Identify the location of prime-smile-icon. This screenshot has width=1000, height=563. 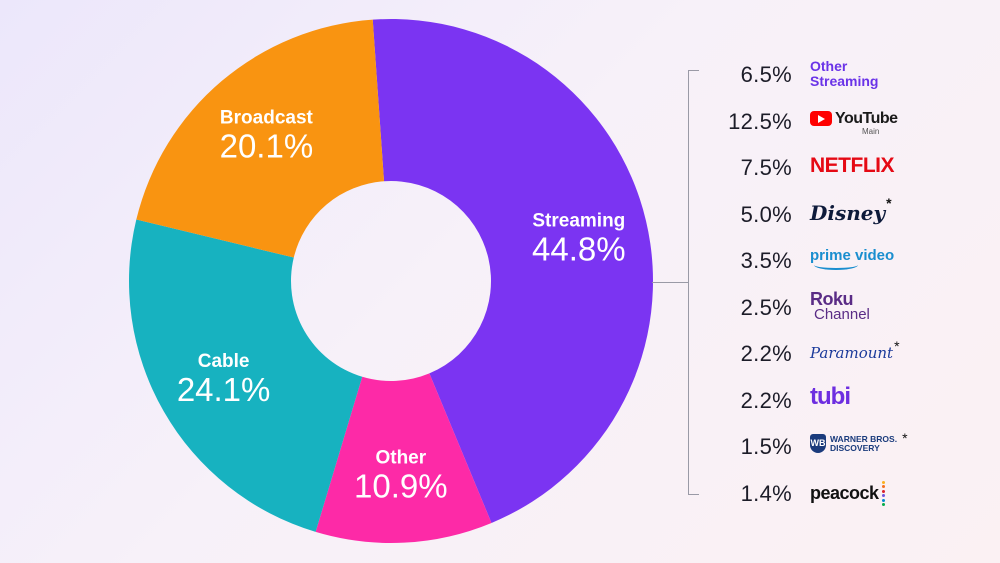
(836, 265).